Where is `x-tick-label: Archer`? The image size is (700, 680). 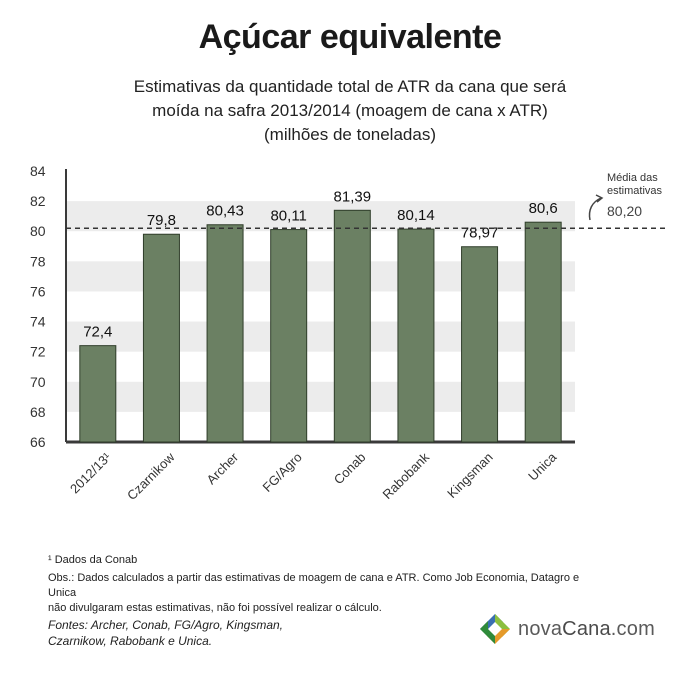 x-tick-label: Archer is located at coordinates (222, 468).